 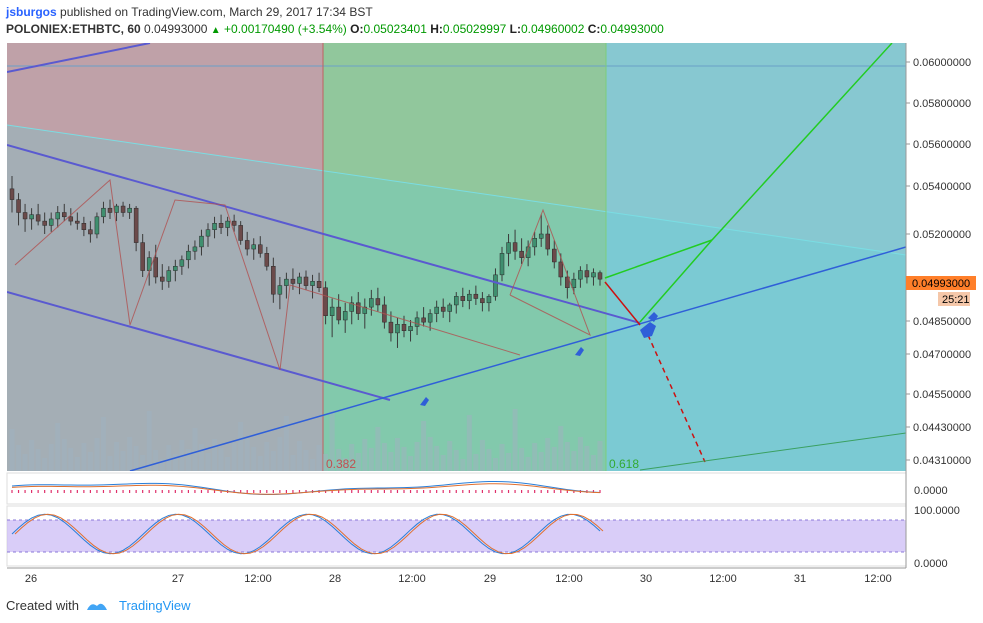 I want to click on close-value: 0.04993000, so click(x=632, y=29).